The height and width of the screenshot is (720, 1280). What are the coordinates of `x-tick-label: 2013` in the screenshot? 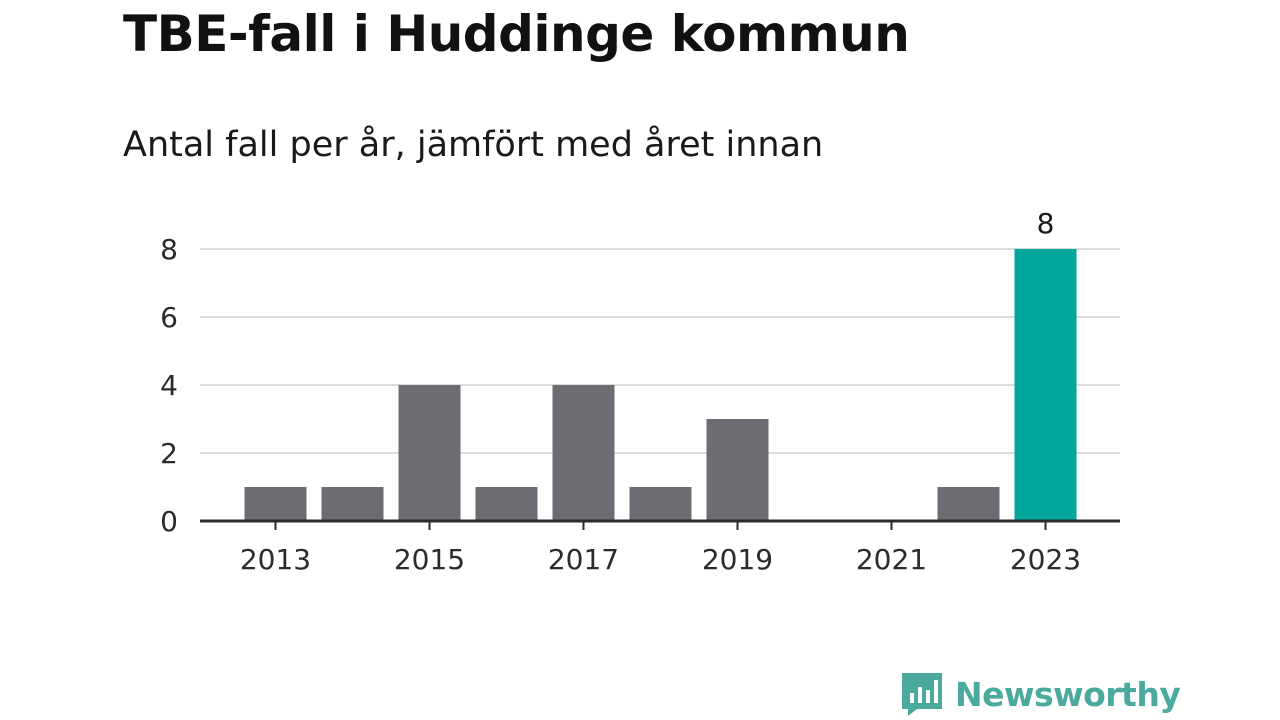 It's located at (275, 559).